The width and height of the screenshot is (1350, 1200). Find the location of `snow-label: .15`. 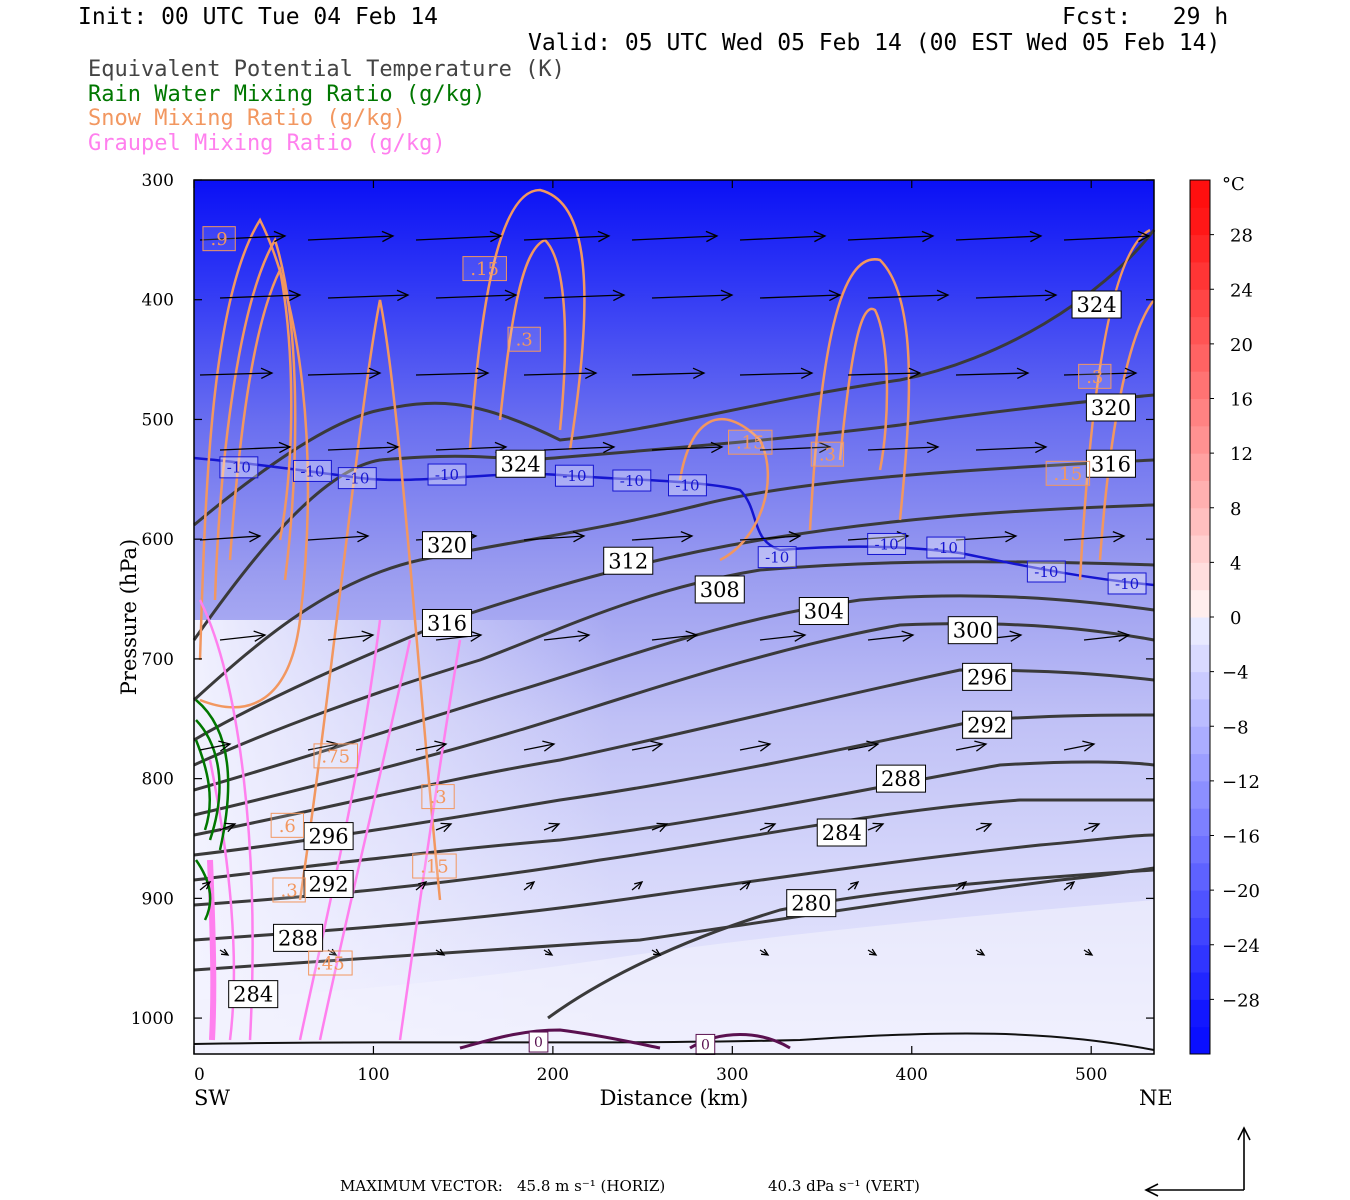

snow-label: .15 is located at coordinates (750, 443).